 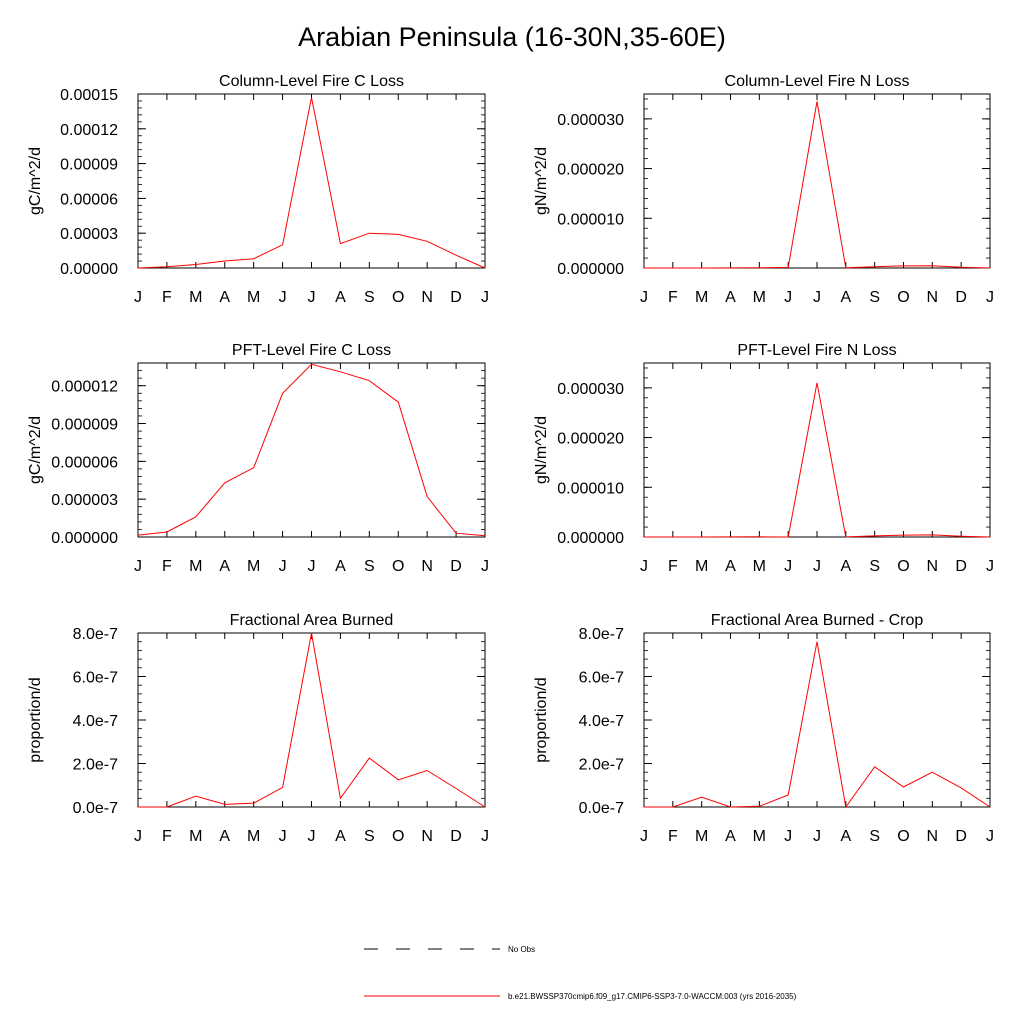 What do you see at coordinates (95, 678) in the screenshot?
I see `y-tick-label: 6.0e-7` at bounding box center [95, 678].